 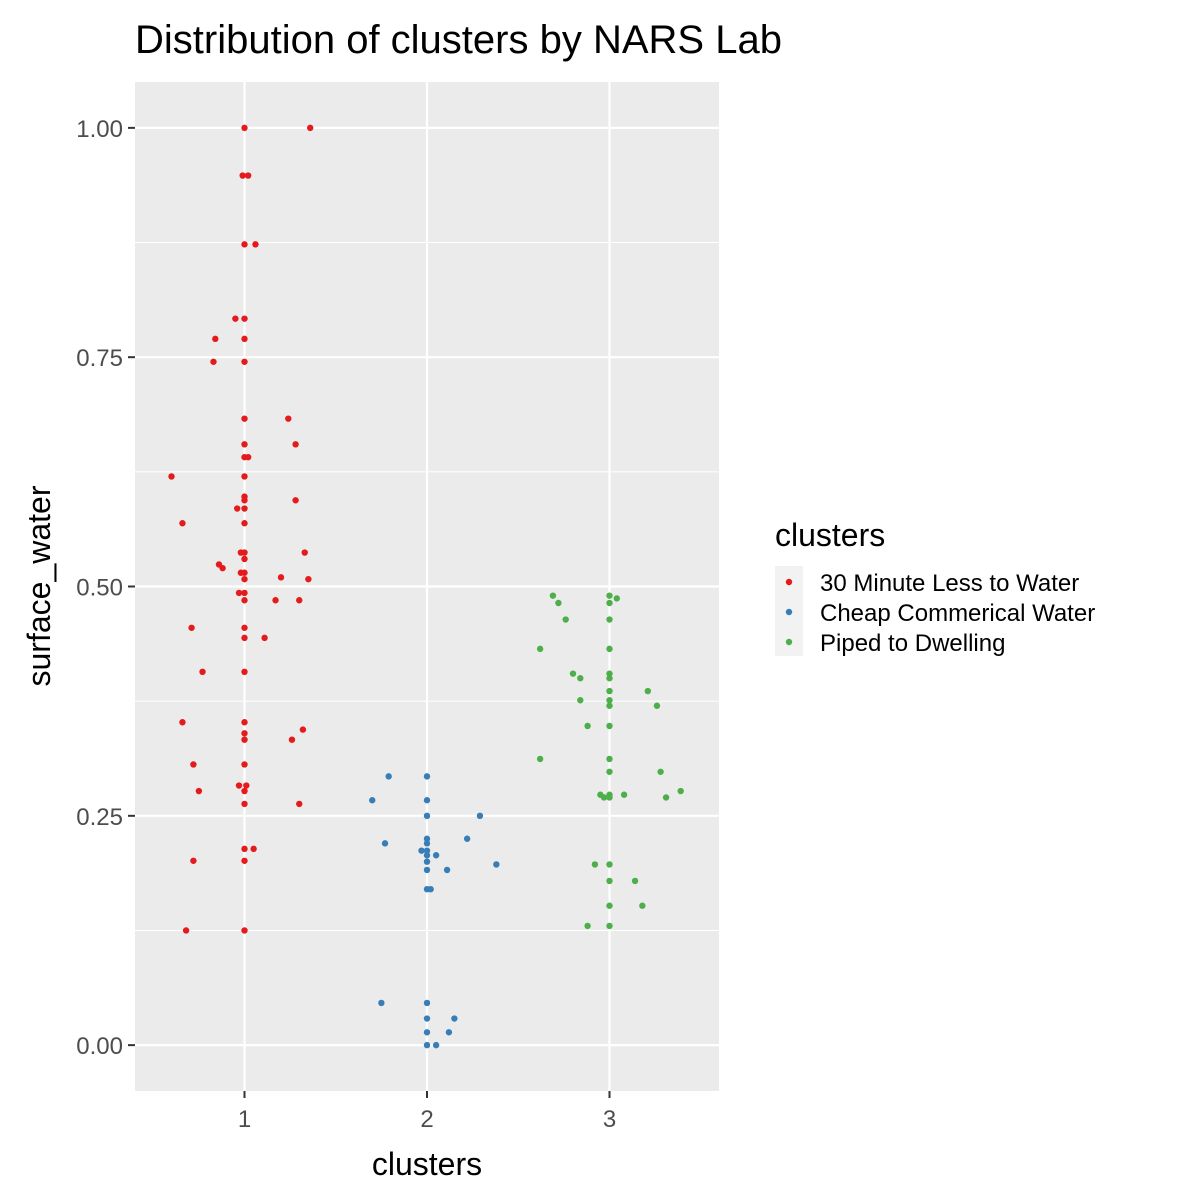 What do you see at coordinates (949, 583) in the screenshot?
I see `legend-label: 30 Minute Less to Water` at bounding box center [949, 583].